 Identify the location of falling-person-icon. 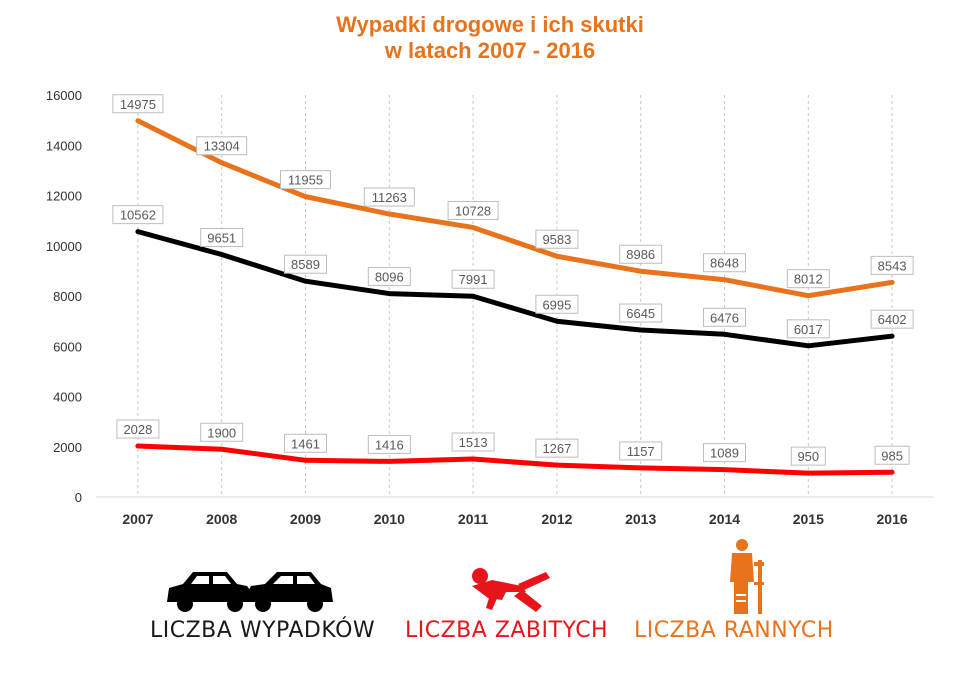
(511, 590).